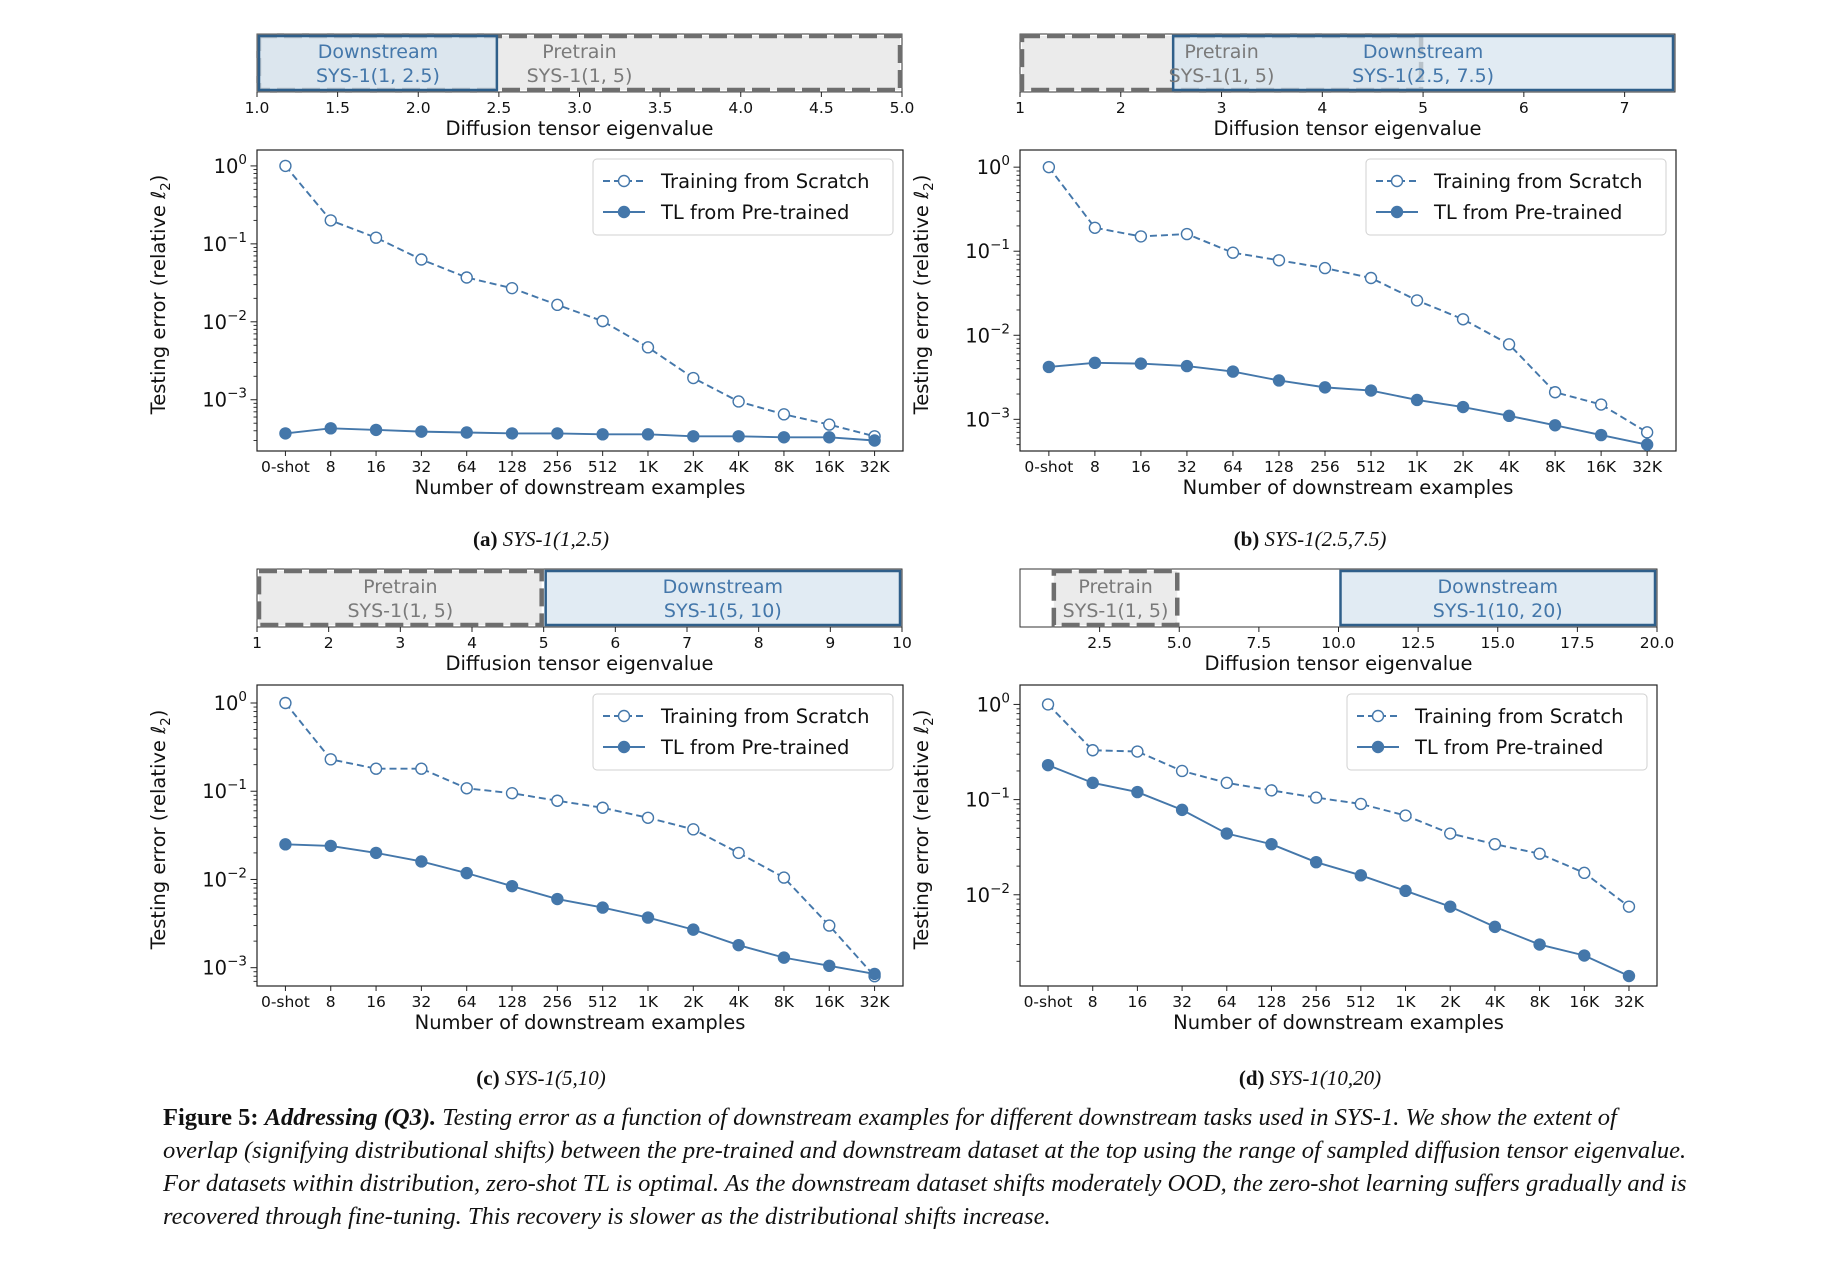 This screenshot has width=1836, height=1267. I want to click on range-bar-tick-label: 8, so click(759, 643).